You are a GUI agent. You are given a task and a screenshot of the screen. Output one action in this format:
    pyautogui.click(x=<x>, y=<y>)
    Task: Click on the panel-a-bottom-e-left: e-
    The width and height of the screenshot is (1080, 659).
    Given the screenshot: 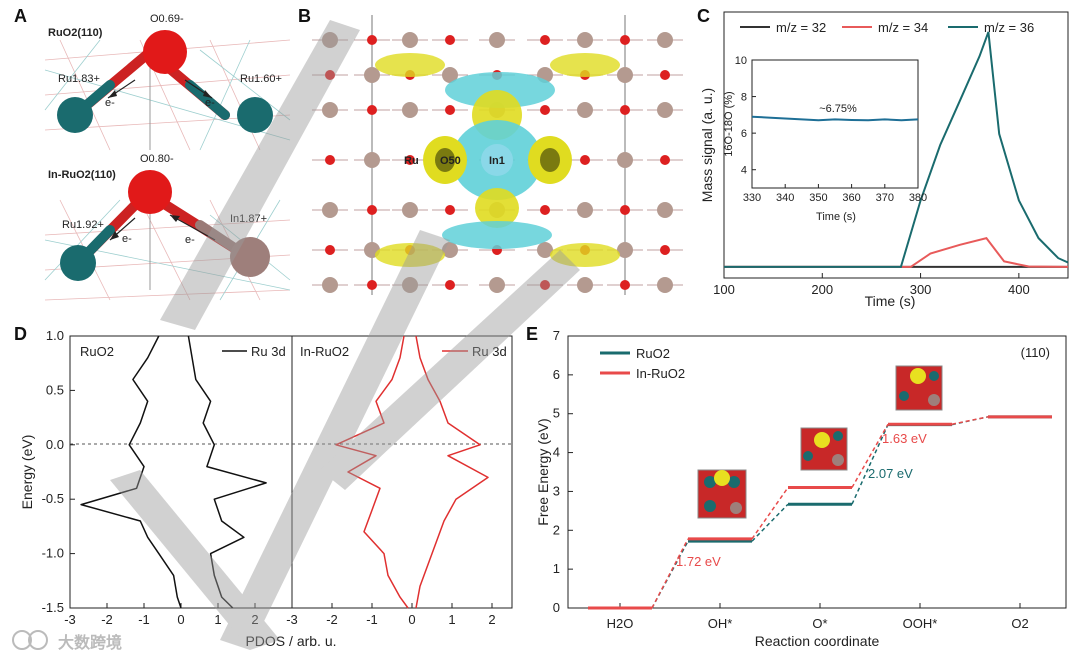 What is the action you would take?
    pyautogui.click(x=127, y=239)
    